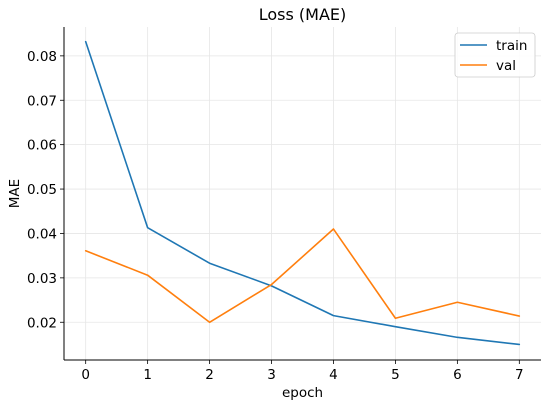 The width and height of the screenshot is (550, 411). What do you see at coordinates (15, 193) in the screenshot?
I see `y-axis-label: MAE` at bounding box center [15, 193].